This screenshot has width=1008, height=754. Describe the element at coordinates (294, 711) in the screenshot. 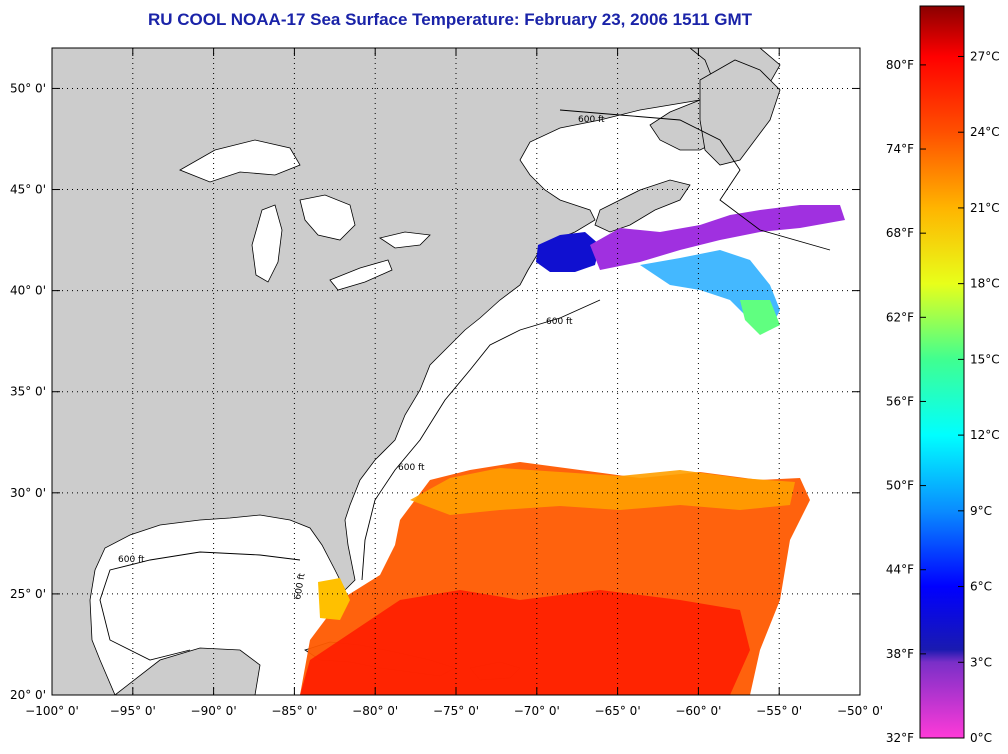

I see `lon-tick-label: −85° 0'` at that location.